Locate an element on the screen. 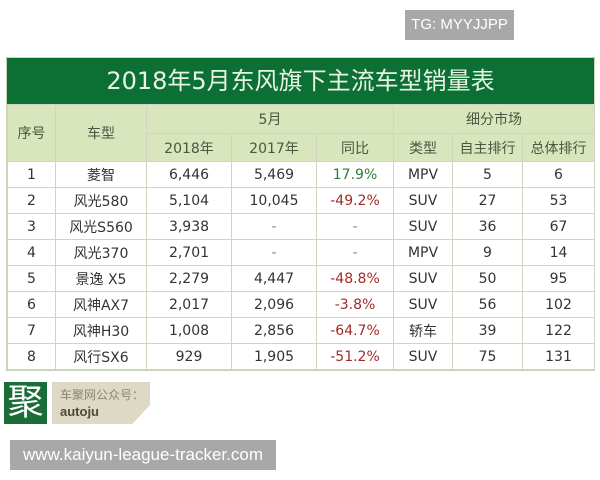 The width and height of the screenshot is (600, 480). header-segment-group: 细分市场 is located at coordinates (494, 119).